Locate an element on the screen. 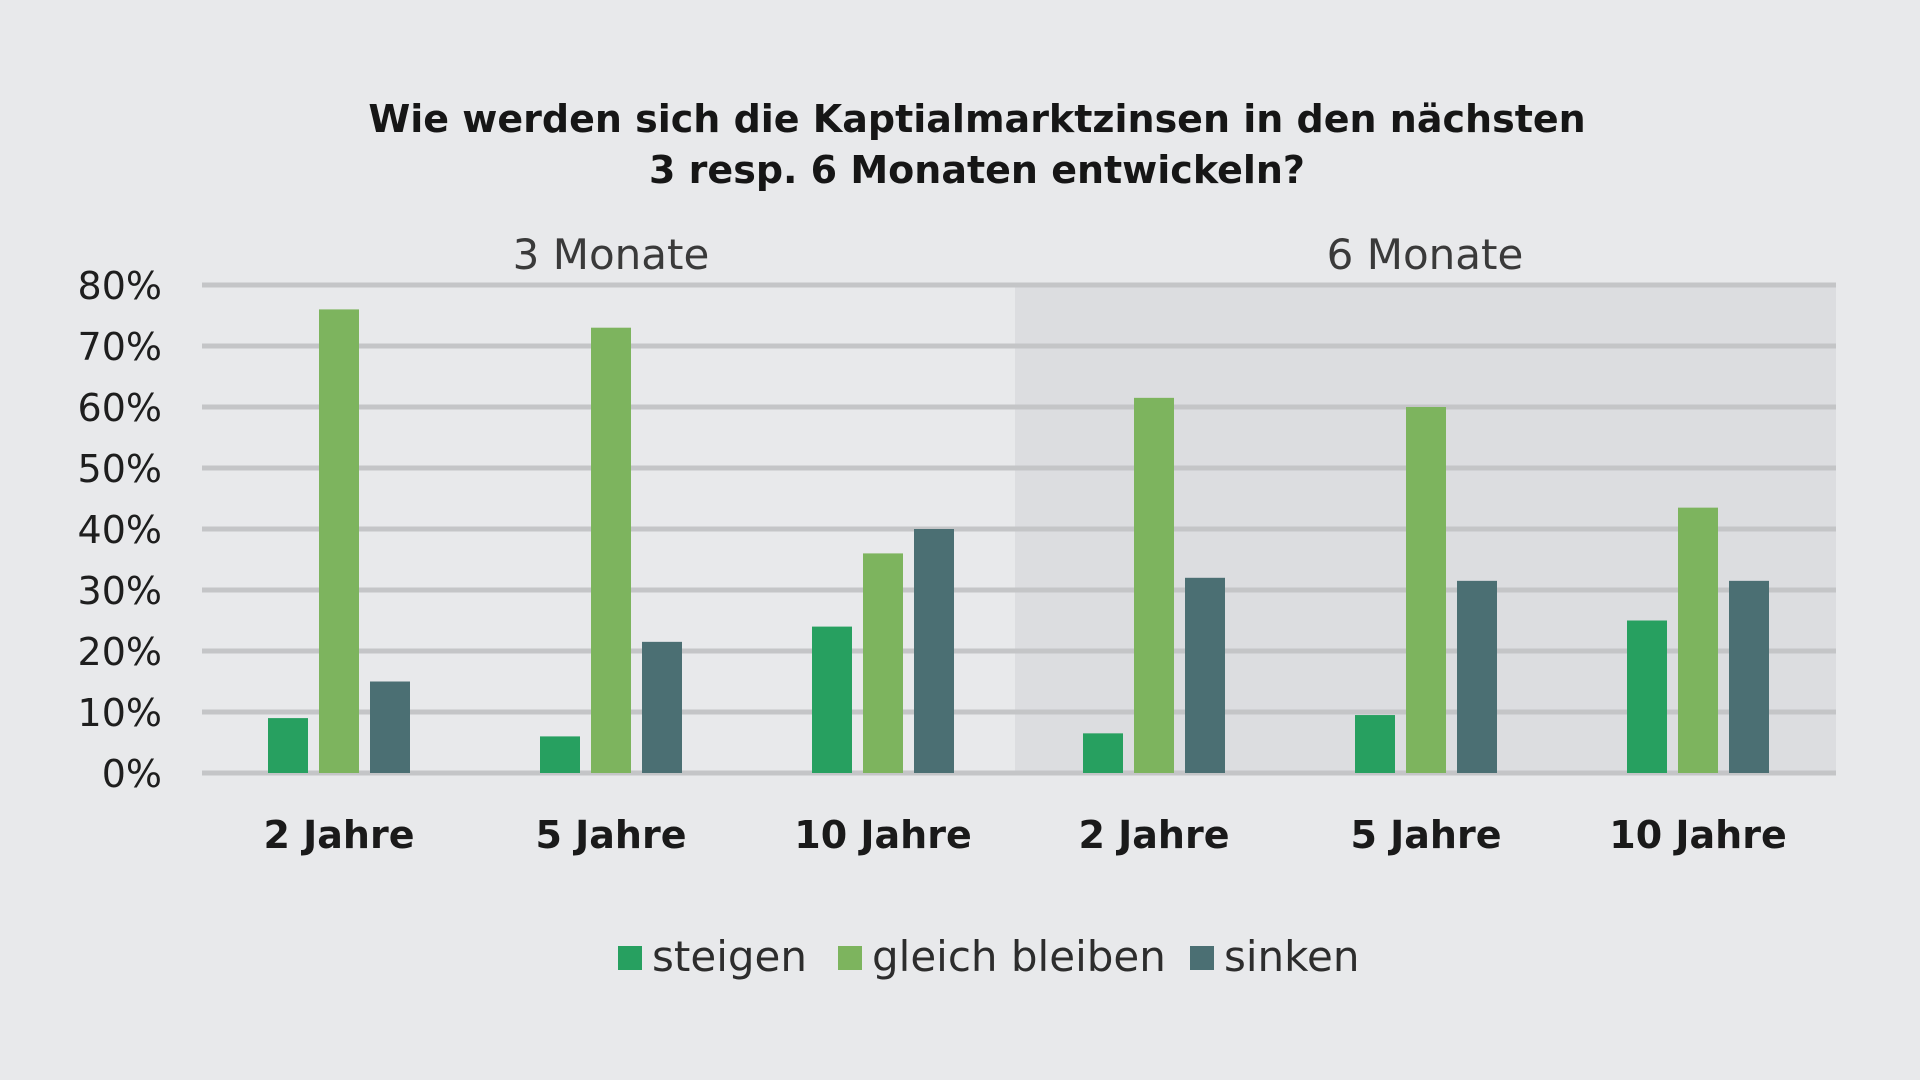 The width and height of the screenshot is (1920, 1080). group-label-3-monate: 3 Monate is located at coordinates (611, 254).